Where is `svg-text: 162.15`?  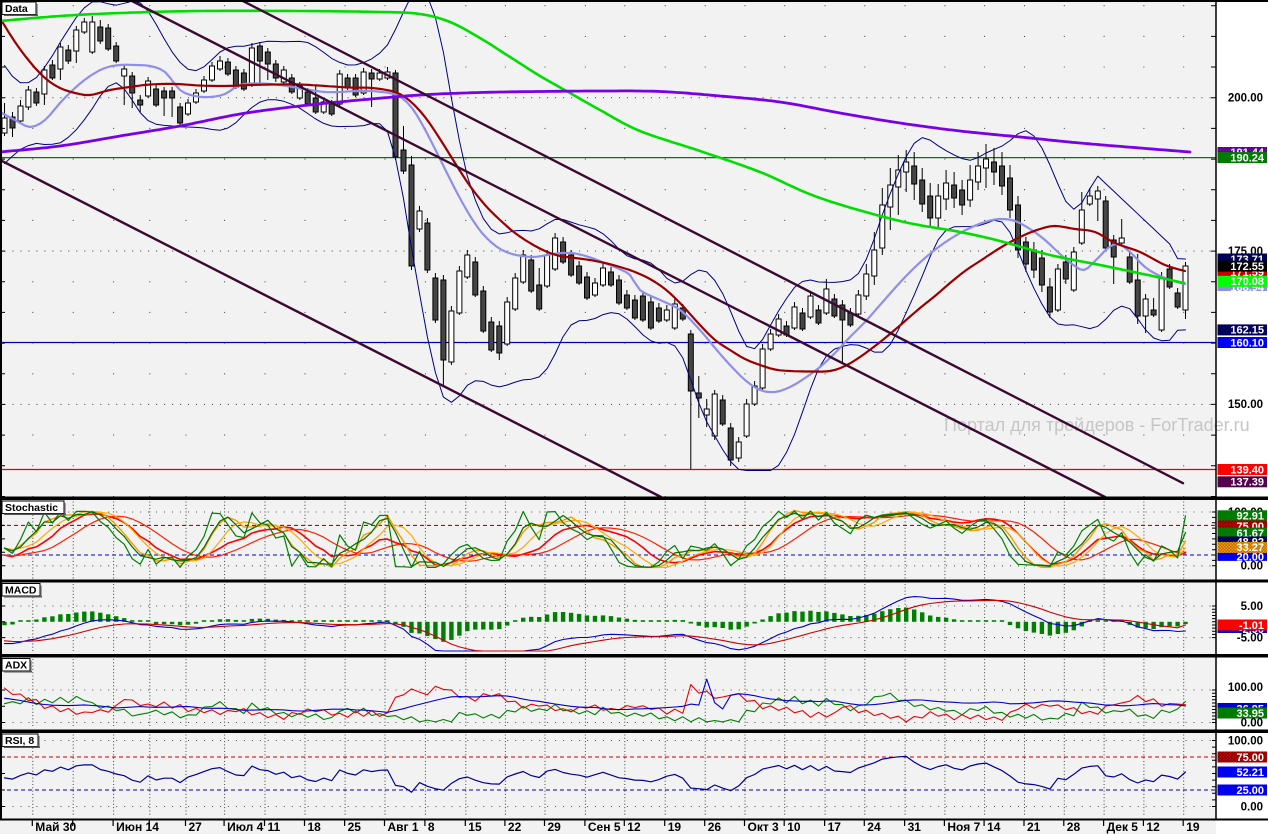
svg-text: 162.15 is located at coordinates (1247, 331).